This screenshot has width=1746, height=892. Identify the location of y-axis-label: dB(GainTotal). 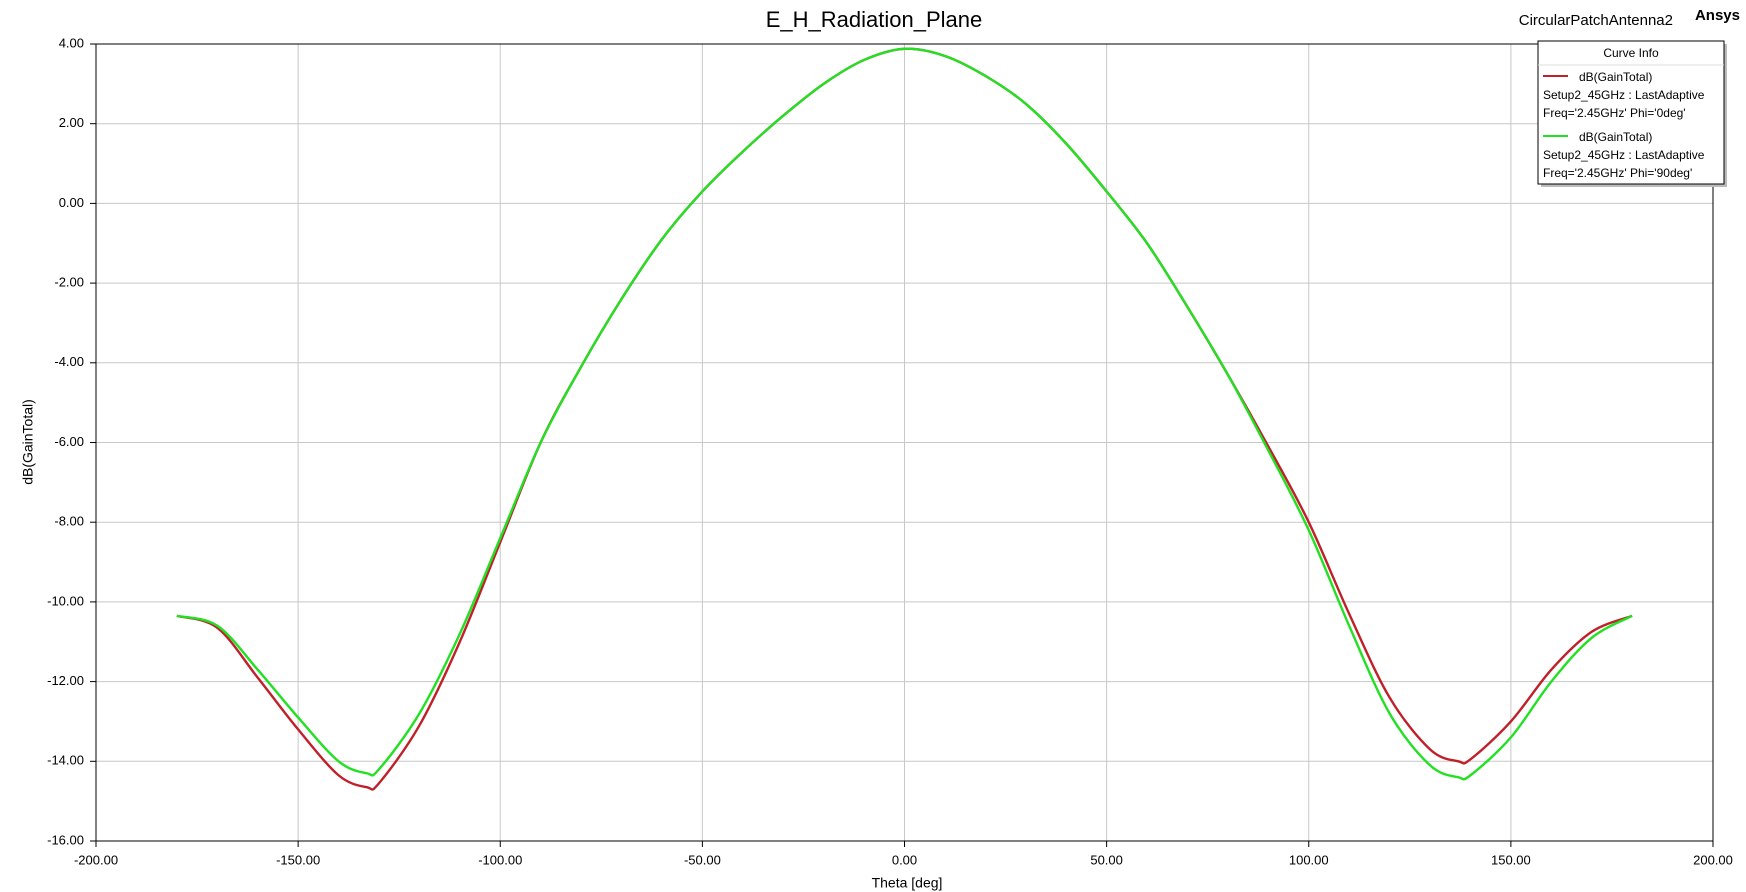
(28, 442).